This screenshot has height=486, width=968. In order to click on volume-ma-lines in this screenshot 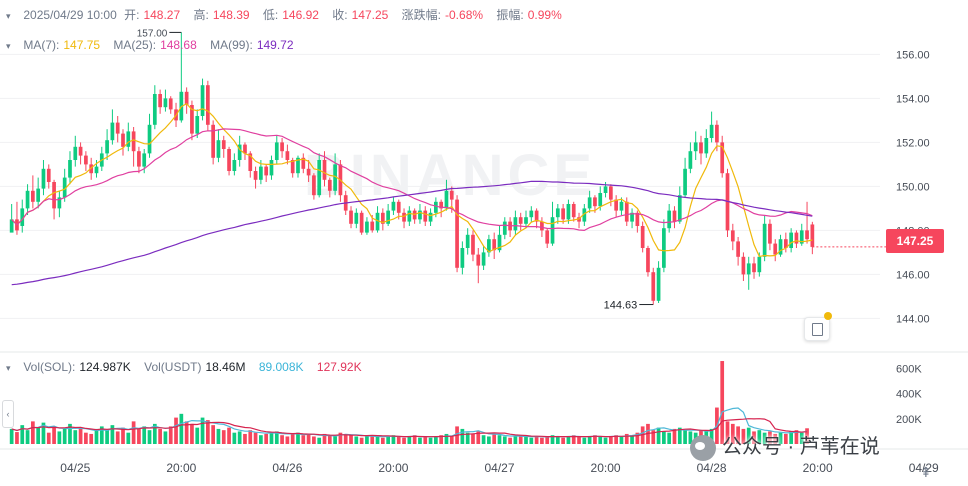, I will do `click(409, 422)`.